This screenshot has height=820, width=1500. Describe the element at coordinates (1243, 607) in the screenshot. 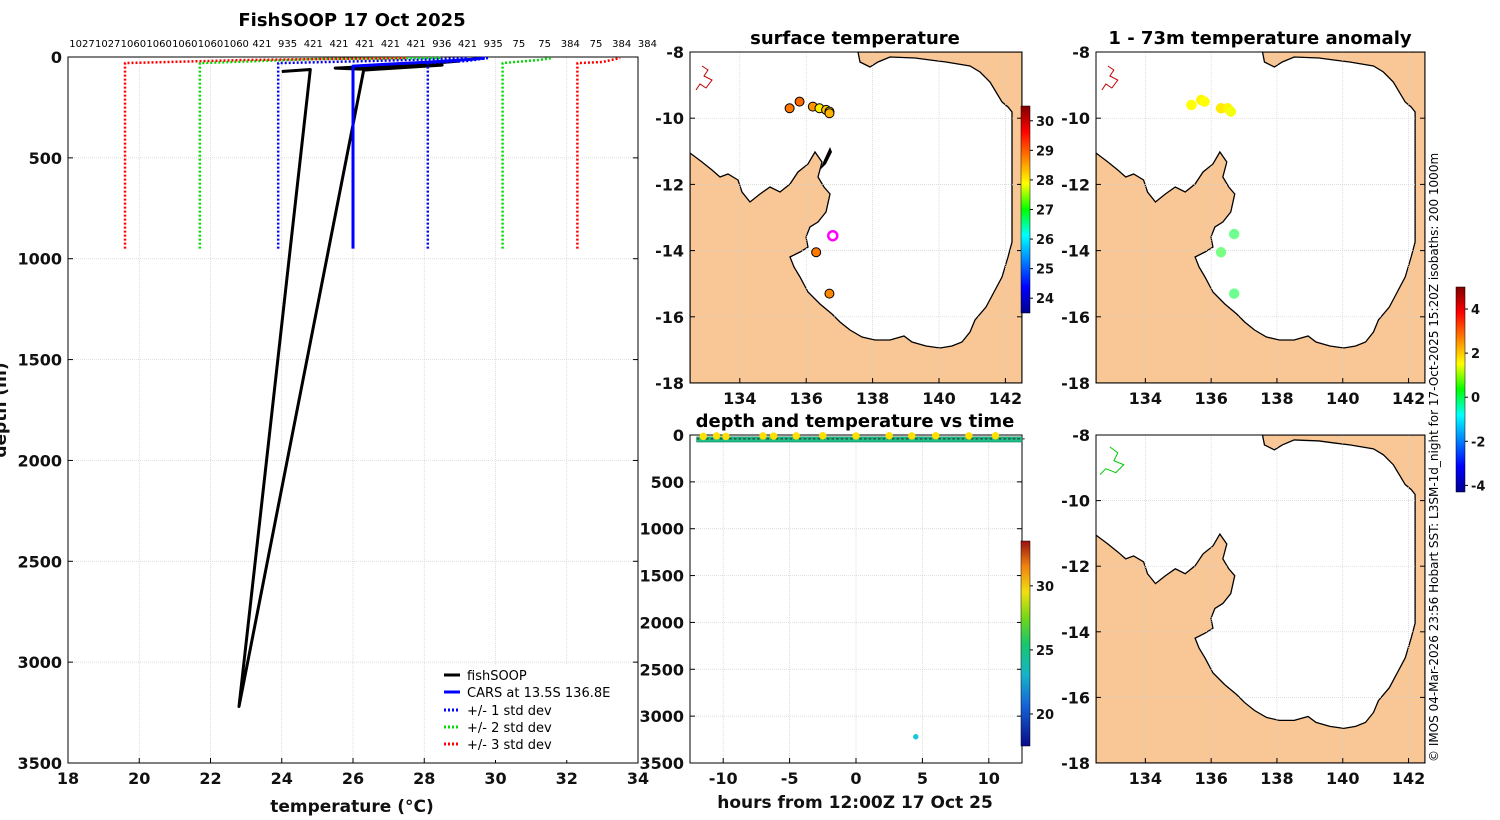

I see `map3-ticks: 134 136 138 140 142 -8 -10 -12 -14 -16 -18` at that location.